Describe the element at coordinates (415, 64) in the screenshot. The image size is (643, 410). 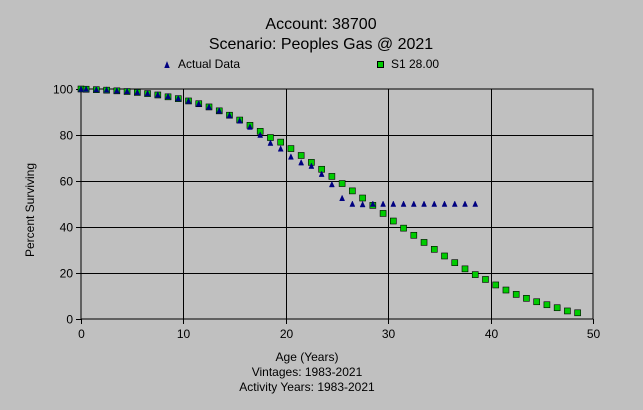
I see `legend-s1-label: S1 28.00` at that location.